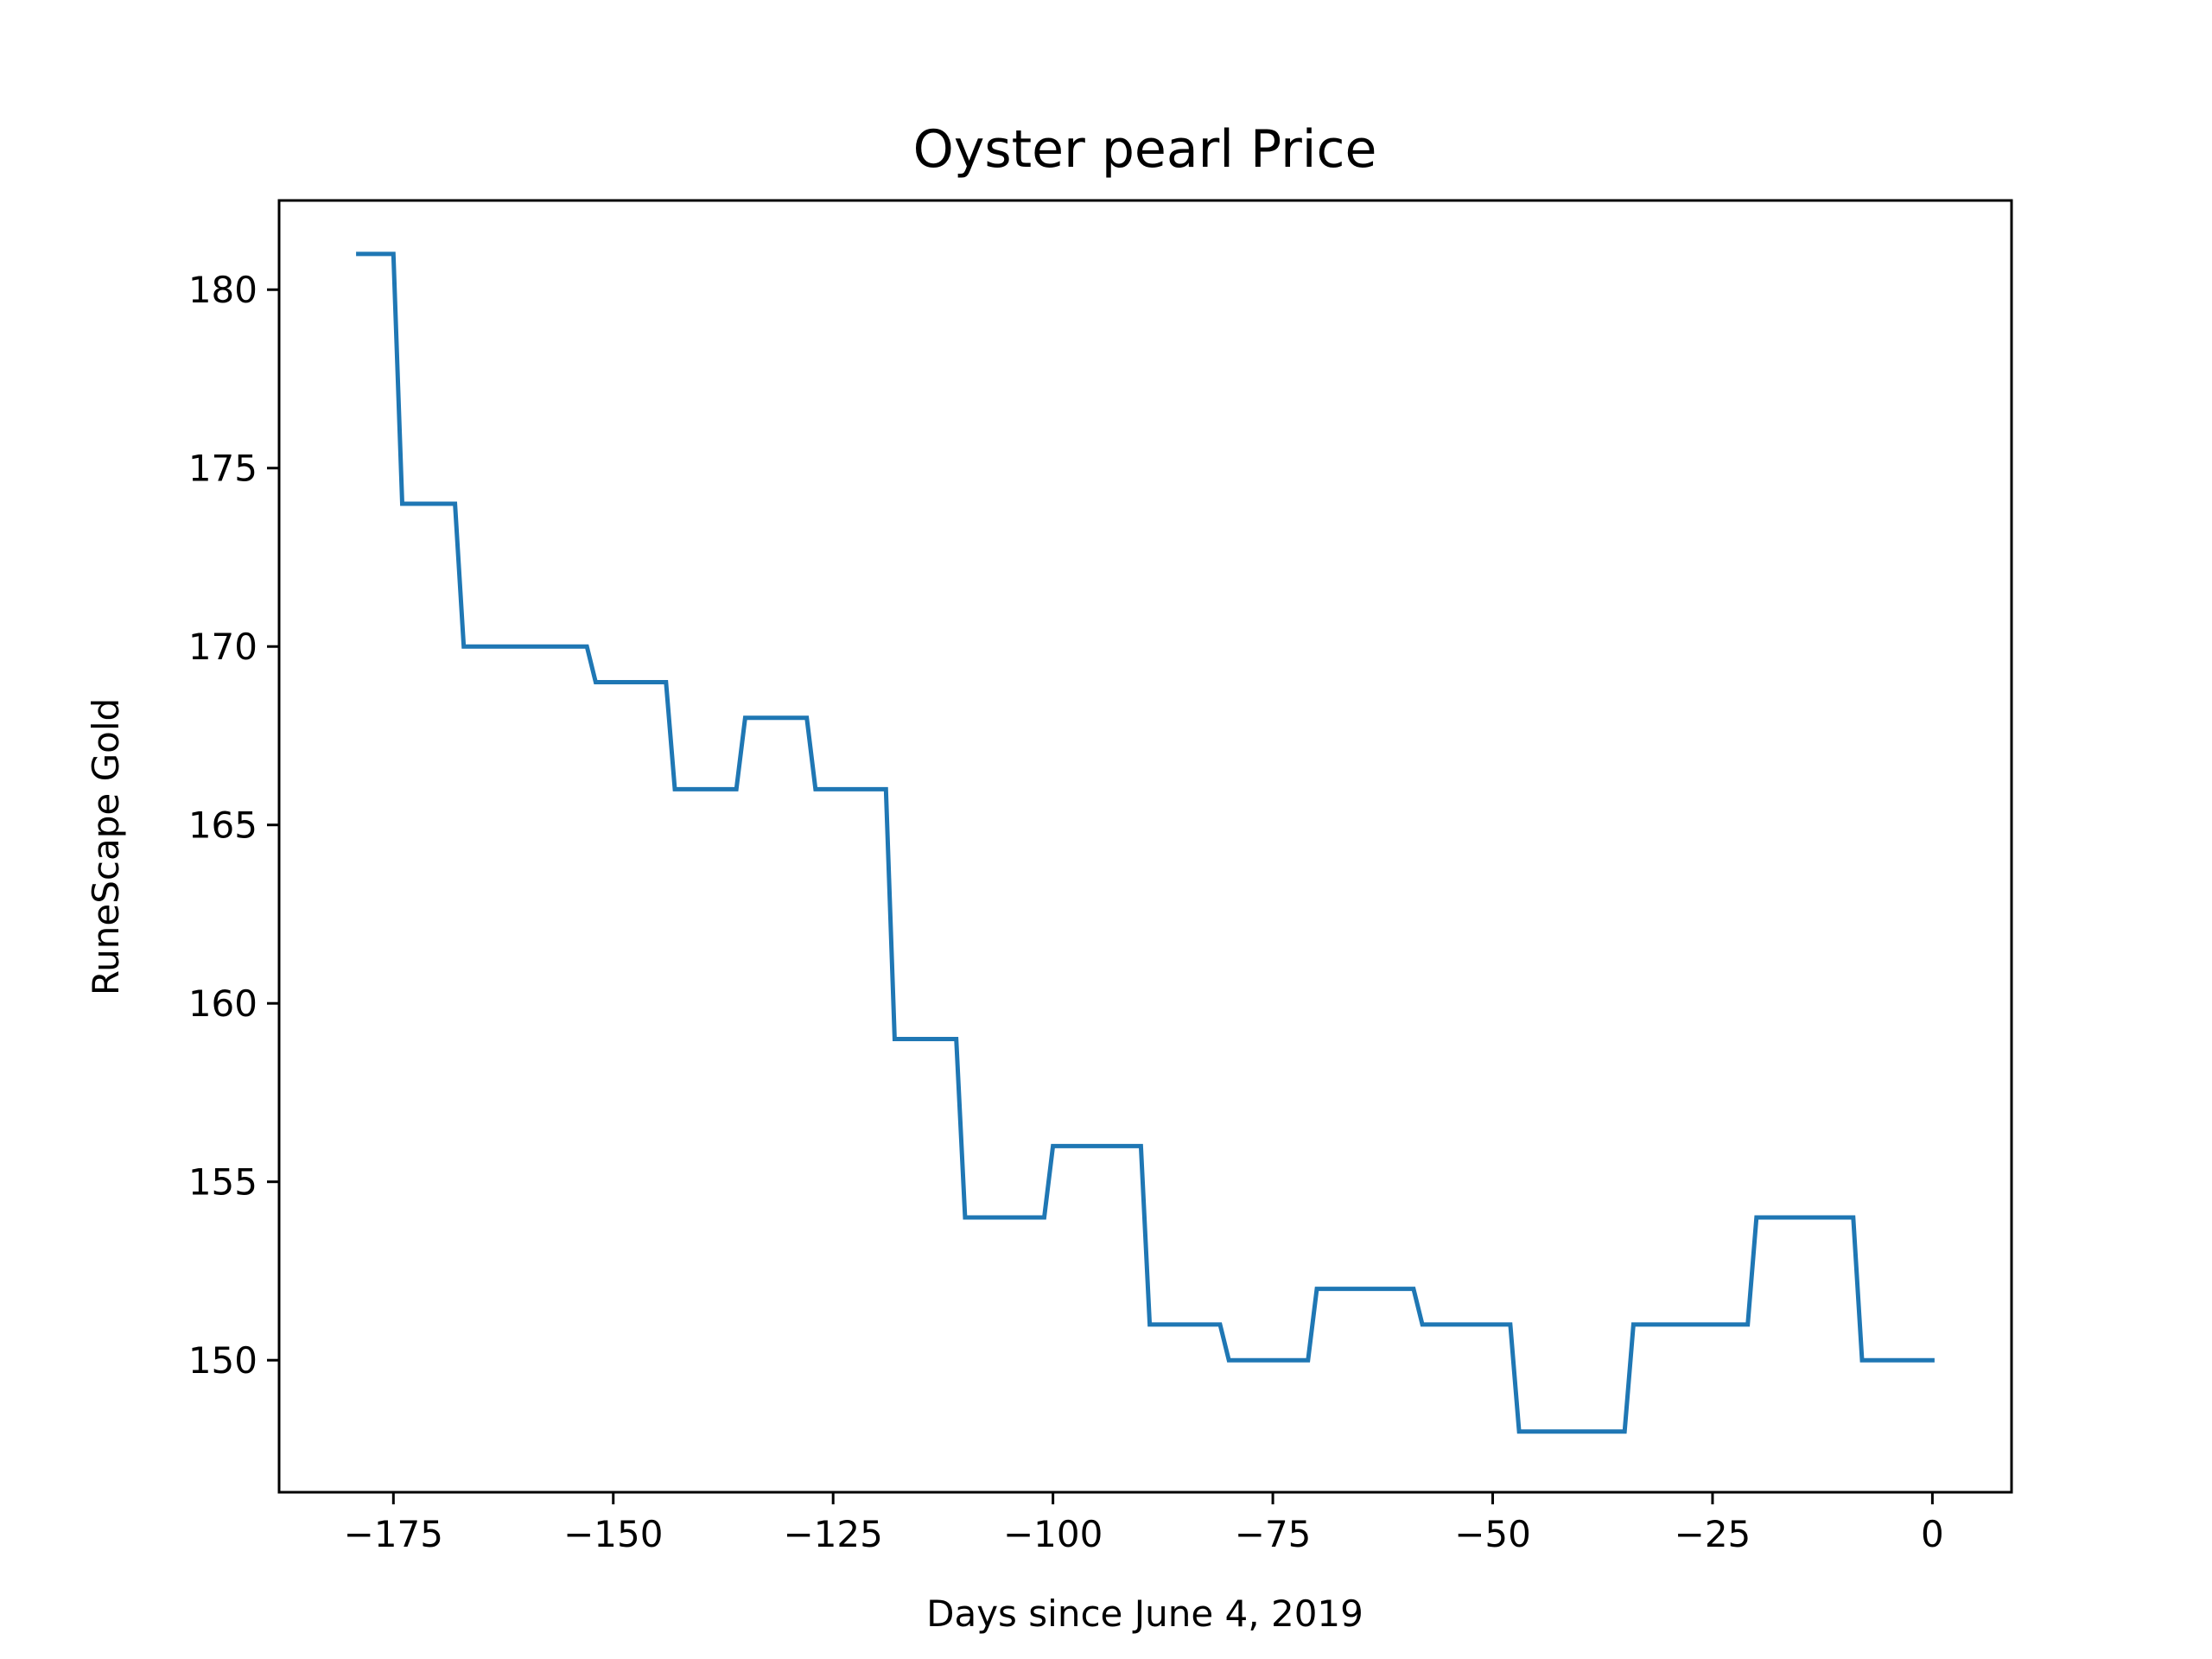 The image size is (2212, 1659). Describe the element at coordinates (222, 647) in the screenshot. I see `y-tick-label: 170` at that location.